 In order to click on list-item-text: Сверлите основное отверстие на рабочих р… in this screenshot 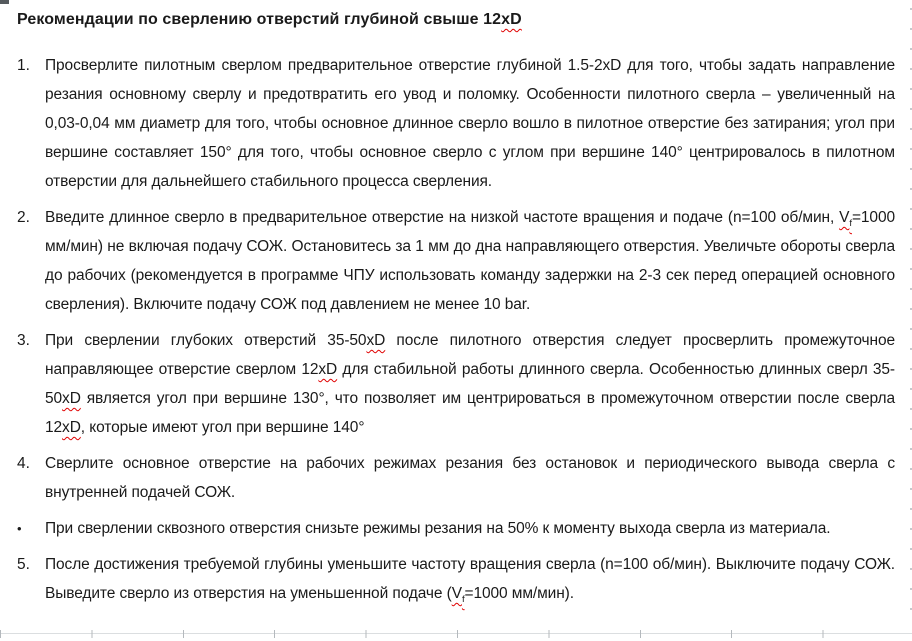, I will do `click(470, 478)`.